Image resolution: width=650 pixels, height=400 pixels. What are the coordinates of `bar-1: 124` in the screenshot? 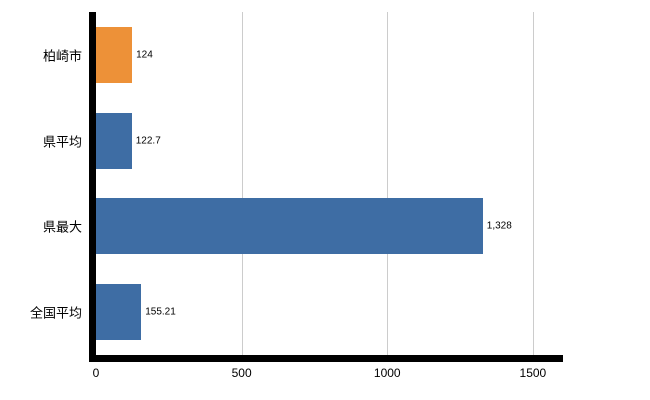 It's located at (124, 54).